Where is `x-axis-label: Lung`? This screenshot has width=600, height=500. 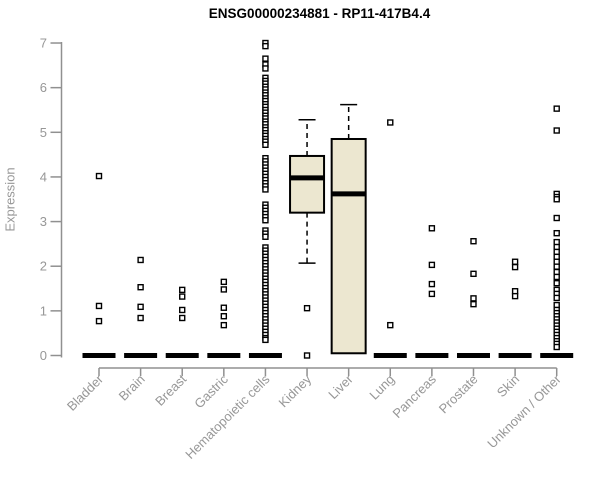
x-axis-label: Lung is located at coordinates (381, 387).